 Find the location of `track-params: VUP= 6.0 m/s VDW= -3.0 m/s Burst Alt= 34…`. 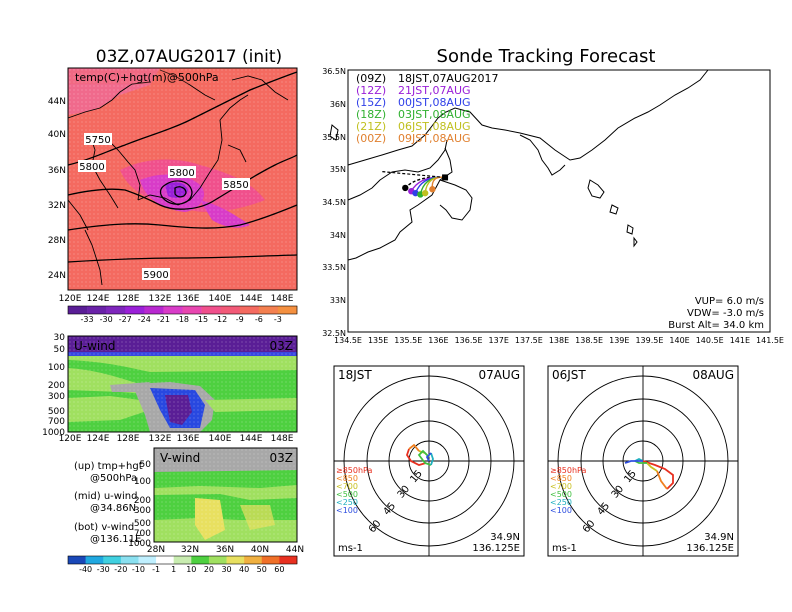

track-params: VUP= 6.0 m/s VDW= -3.0 m/s Burst Alt= 34… is located at coordinates (716, 313).